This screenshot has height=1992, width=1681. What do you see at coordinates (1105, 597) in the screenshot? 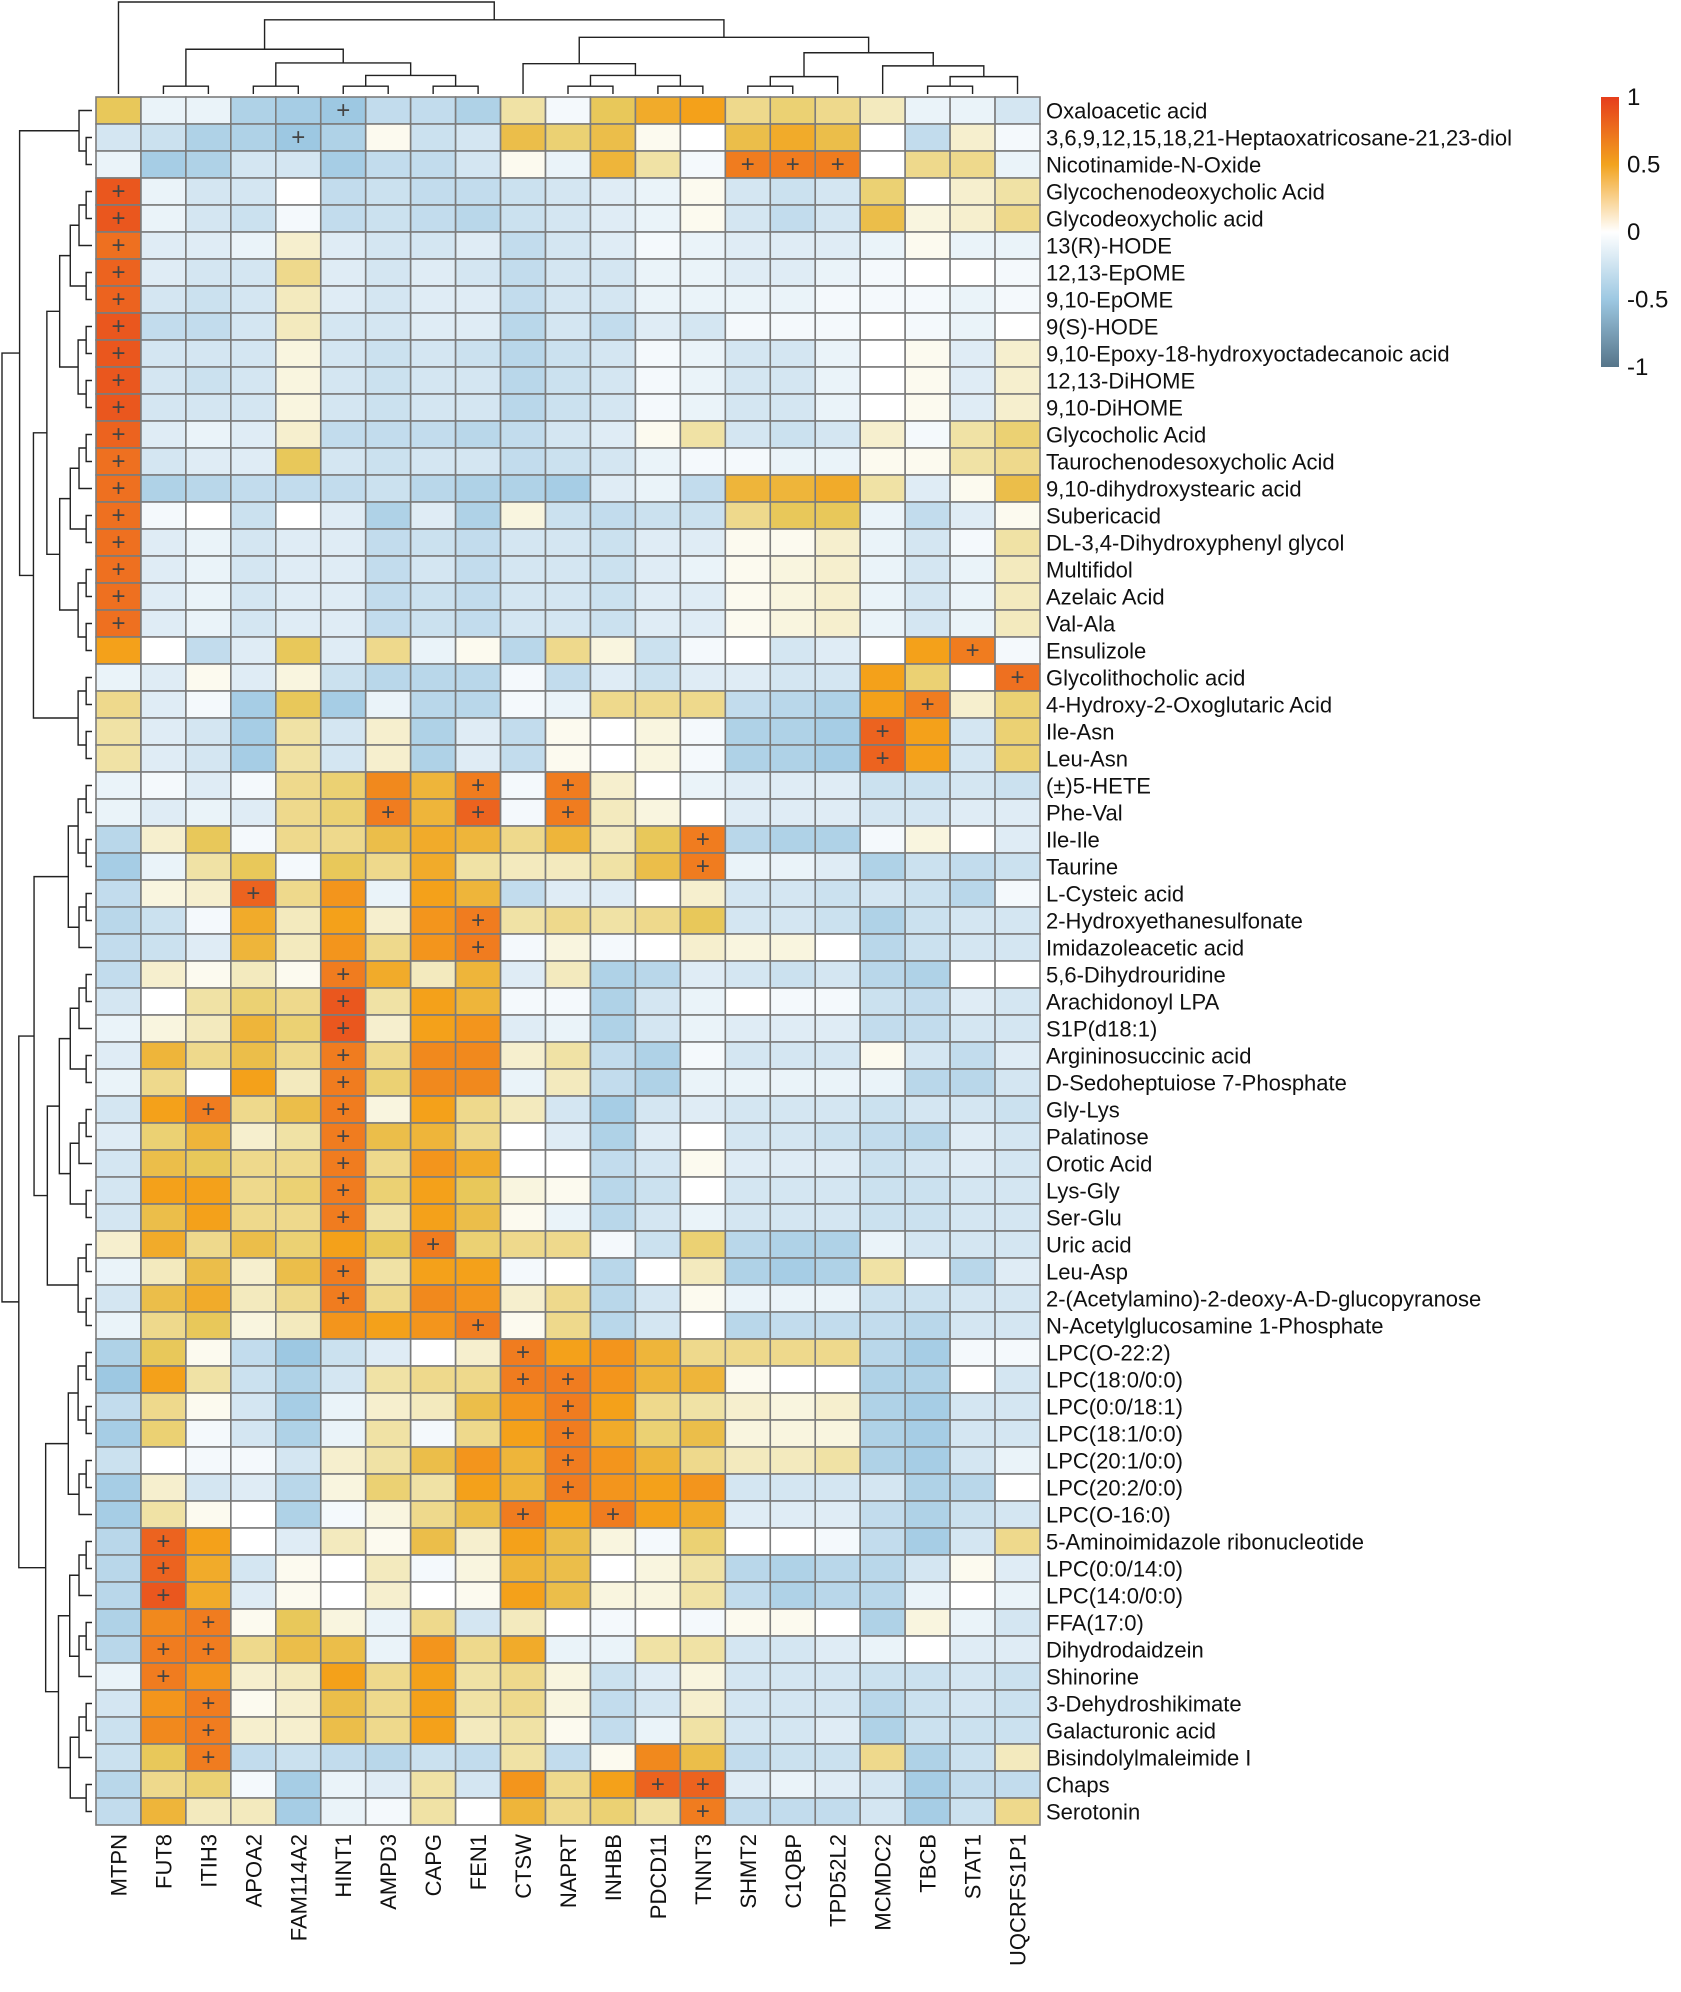
I see `row-label: Azelaic Acid` at bounding box center [1105, 597].